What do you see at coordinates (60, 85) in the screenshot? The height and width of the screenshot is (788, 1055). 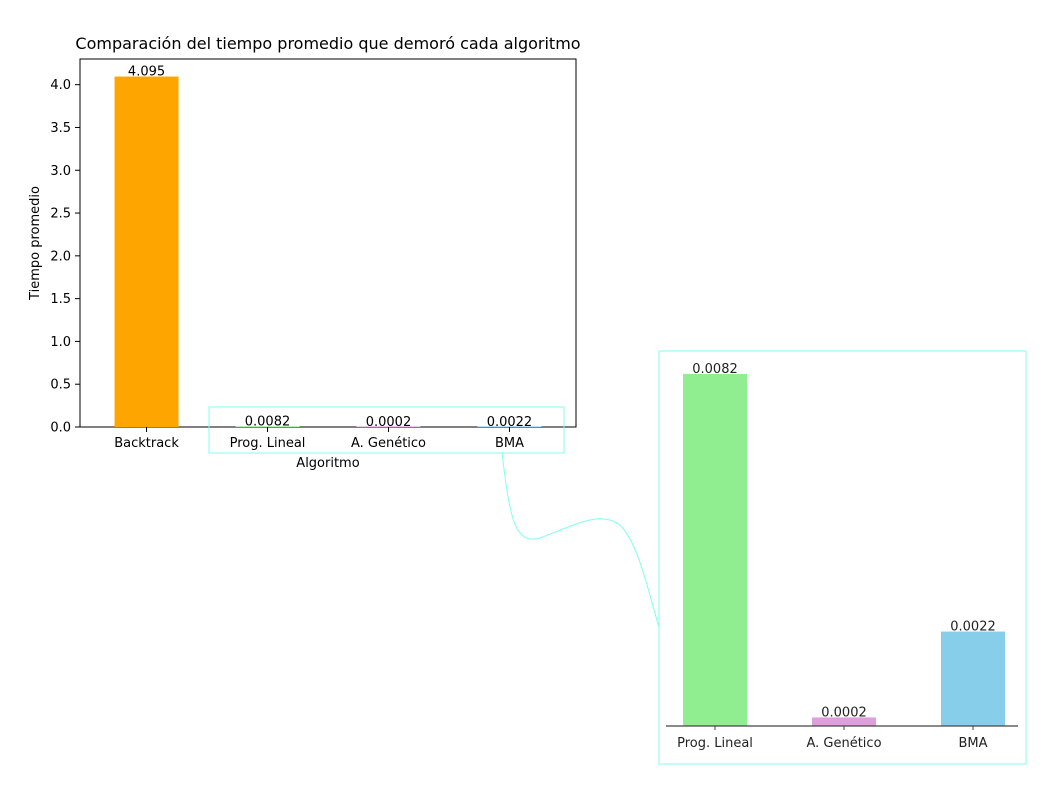 I see `y-tick-label: 4.0` at bounding box center [60, 85].